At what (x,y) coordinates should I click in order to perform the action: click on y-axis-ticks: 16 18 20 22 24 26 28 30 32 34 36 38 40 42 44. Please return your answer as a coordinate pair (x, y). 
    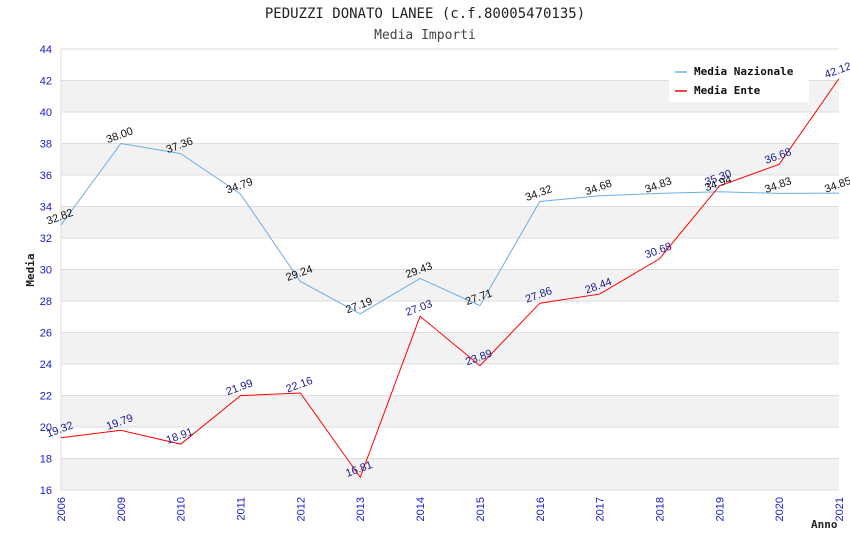
    Looking at the image, I should click on (46, 270).